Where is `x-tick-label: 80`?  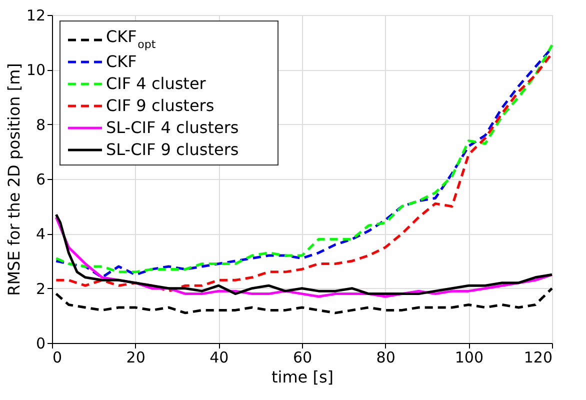
x-tick-label: 80 is located at coordinates (386, 357).